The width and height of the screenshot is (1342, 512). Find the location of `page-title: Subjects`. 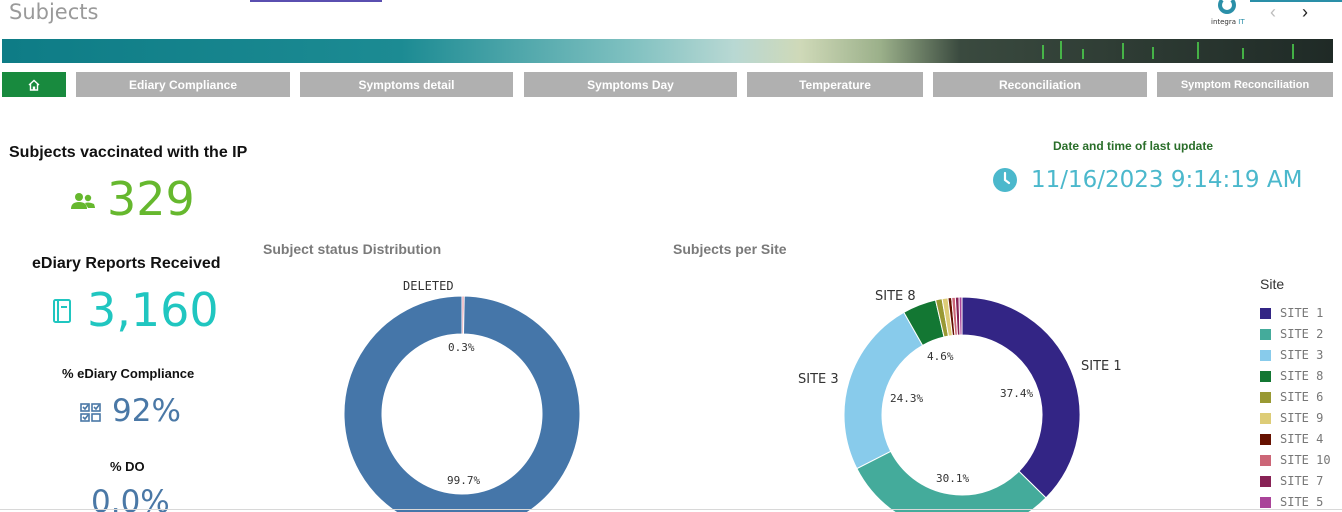

page-title: Subjects is located at coordinates (54, 12).